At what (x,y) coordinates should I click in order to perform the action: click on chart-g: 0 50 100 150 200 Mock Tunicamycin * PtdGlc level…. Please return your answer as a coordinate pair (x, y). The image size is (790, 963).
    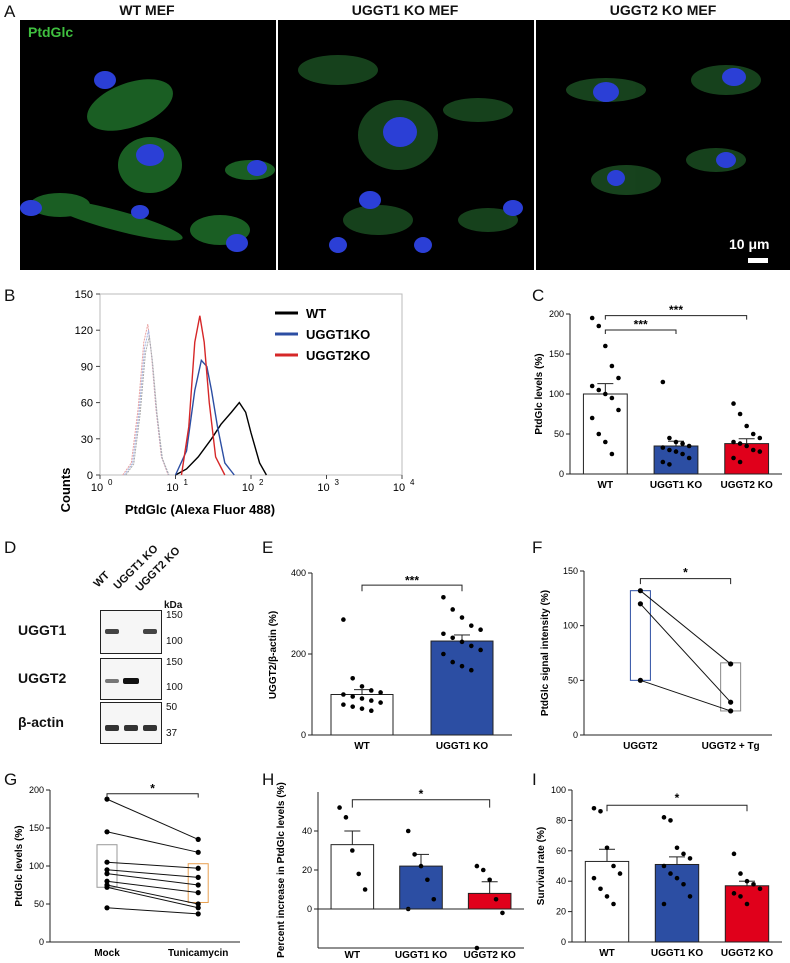
    Looking at the image, I should click on (127, 870).